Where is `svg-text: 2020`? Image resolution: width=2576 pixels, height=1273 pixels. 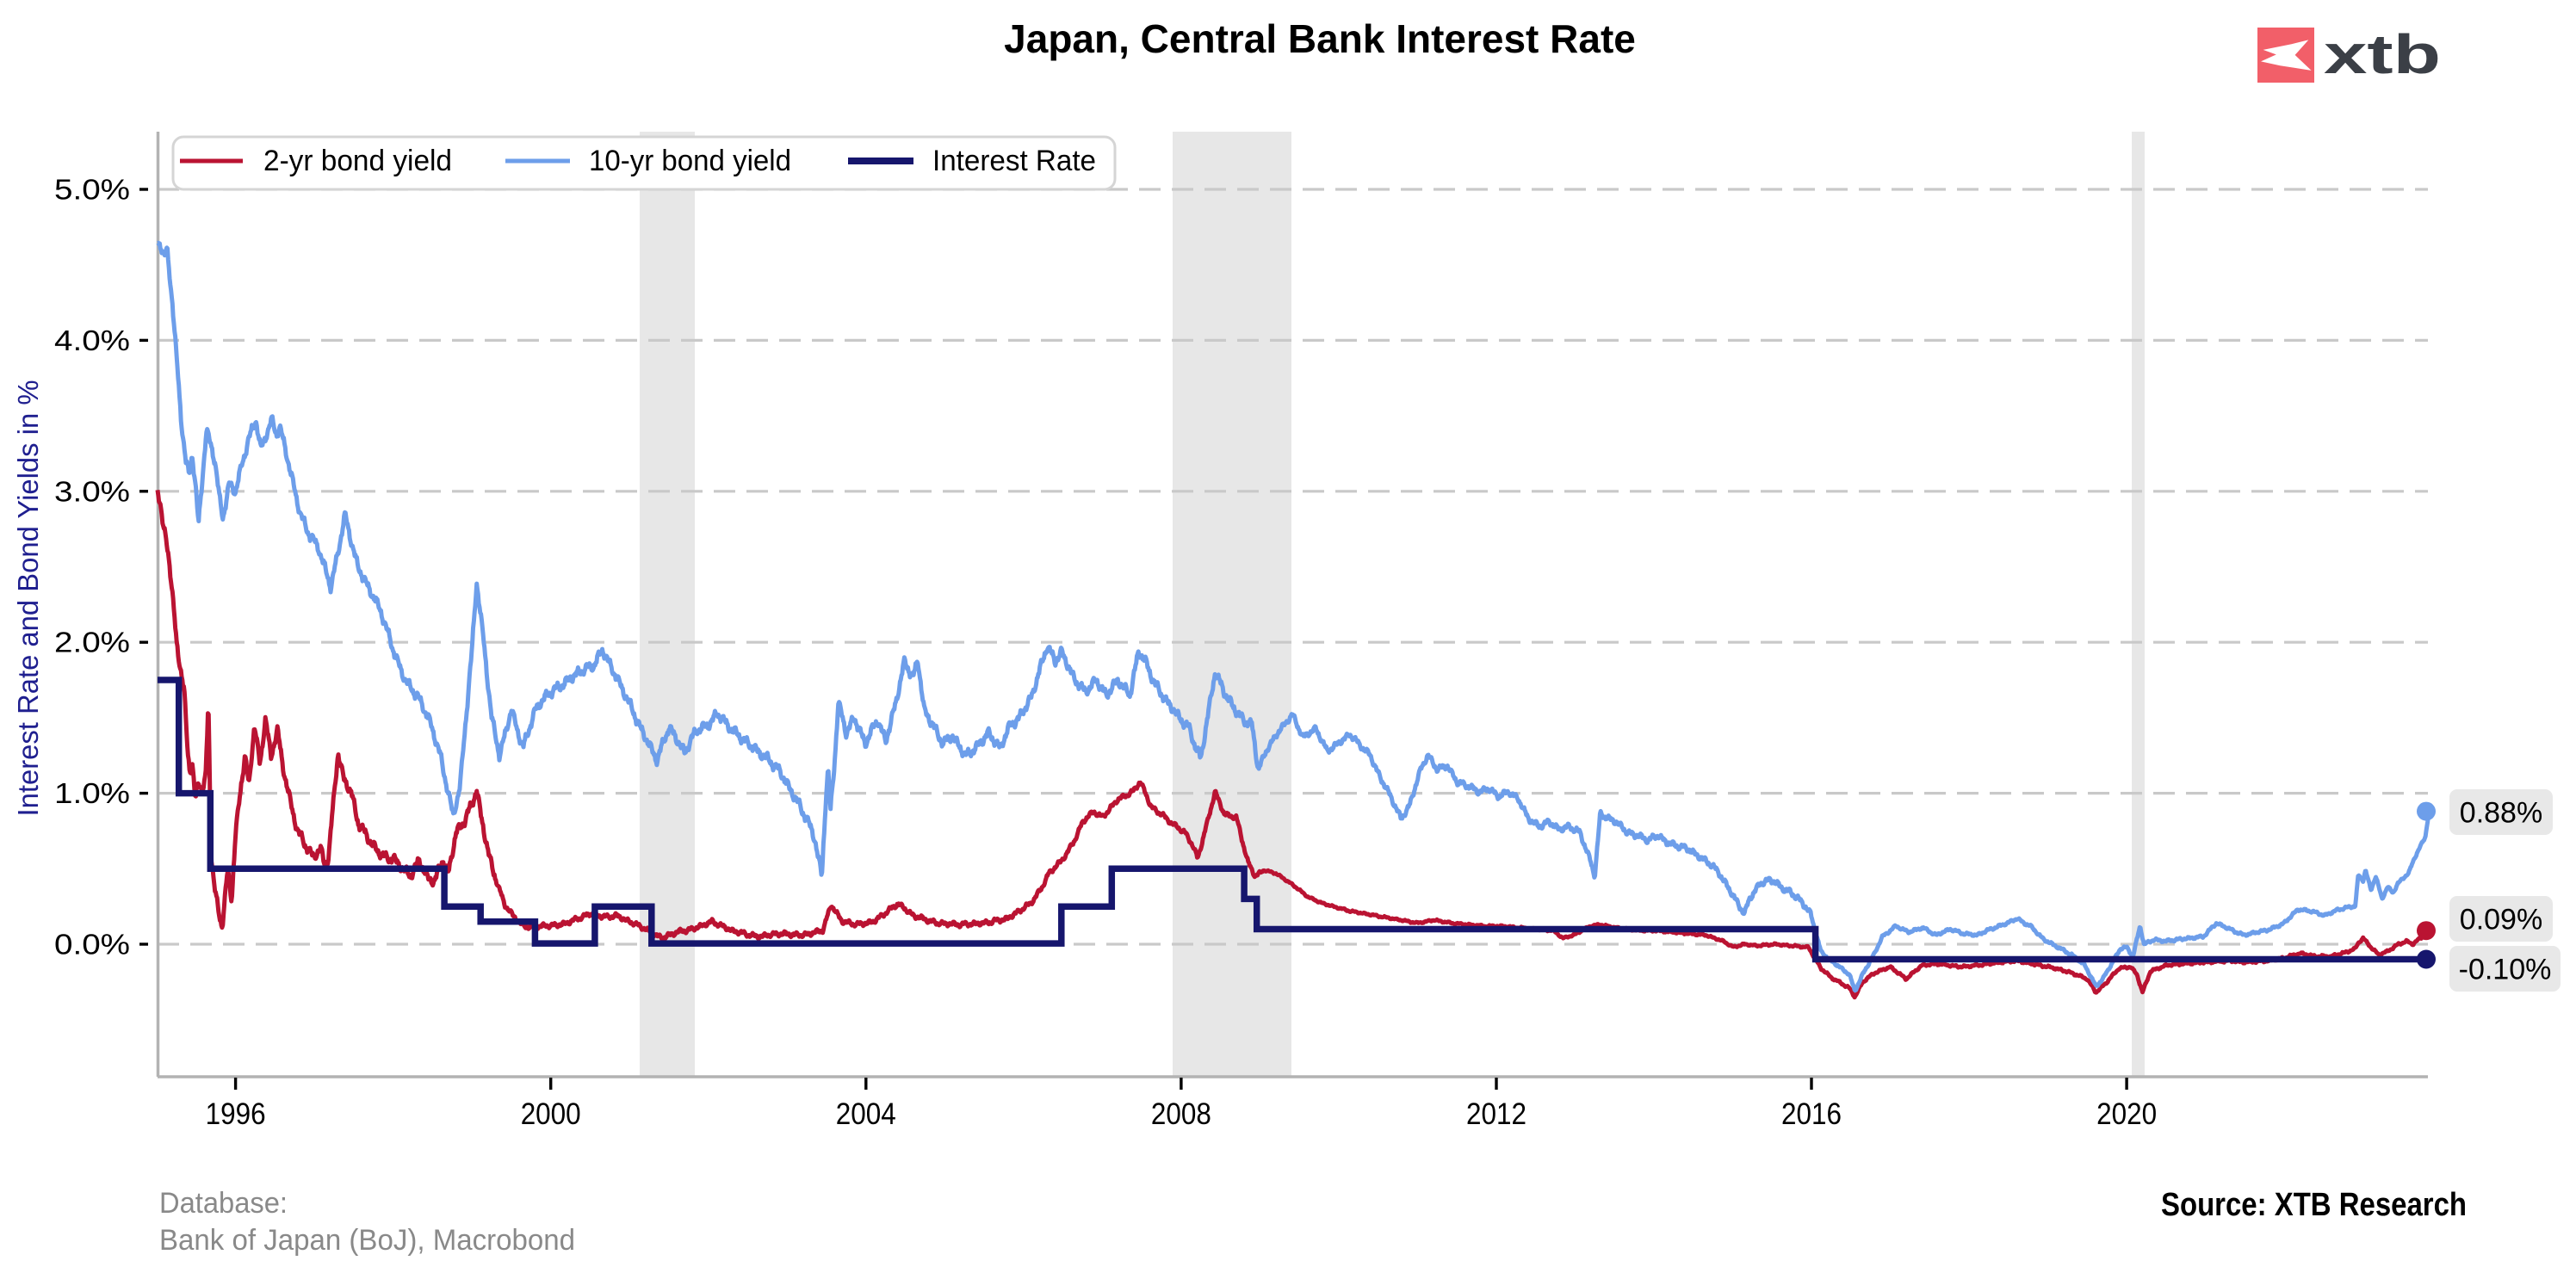
svg-text: 2020 is located at coordinates (2126, 1114).